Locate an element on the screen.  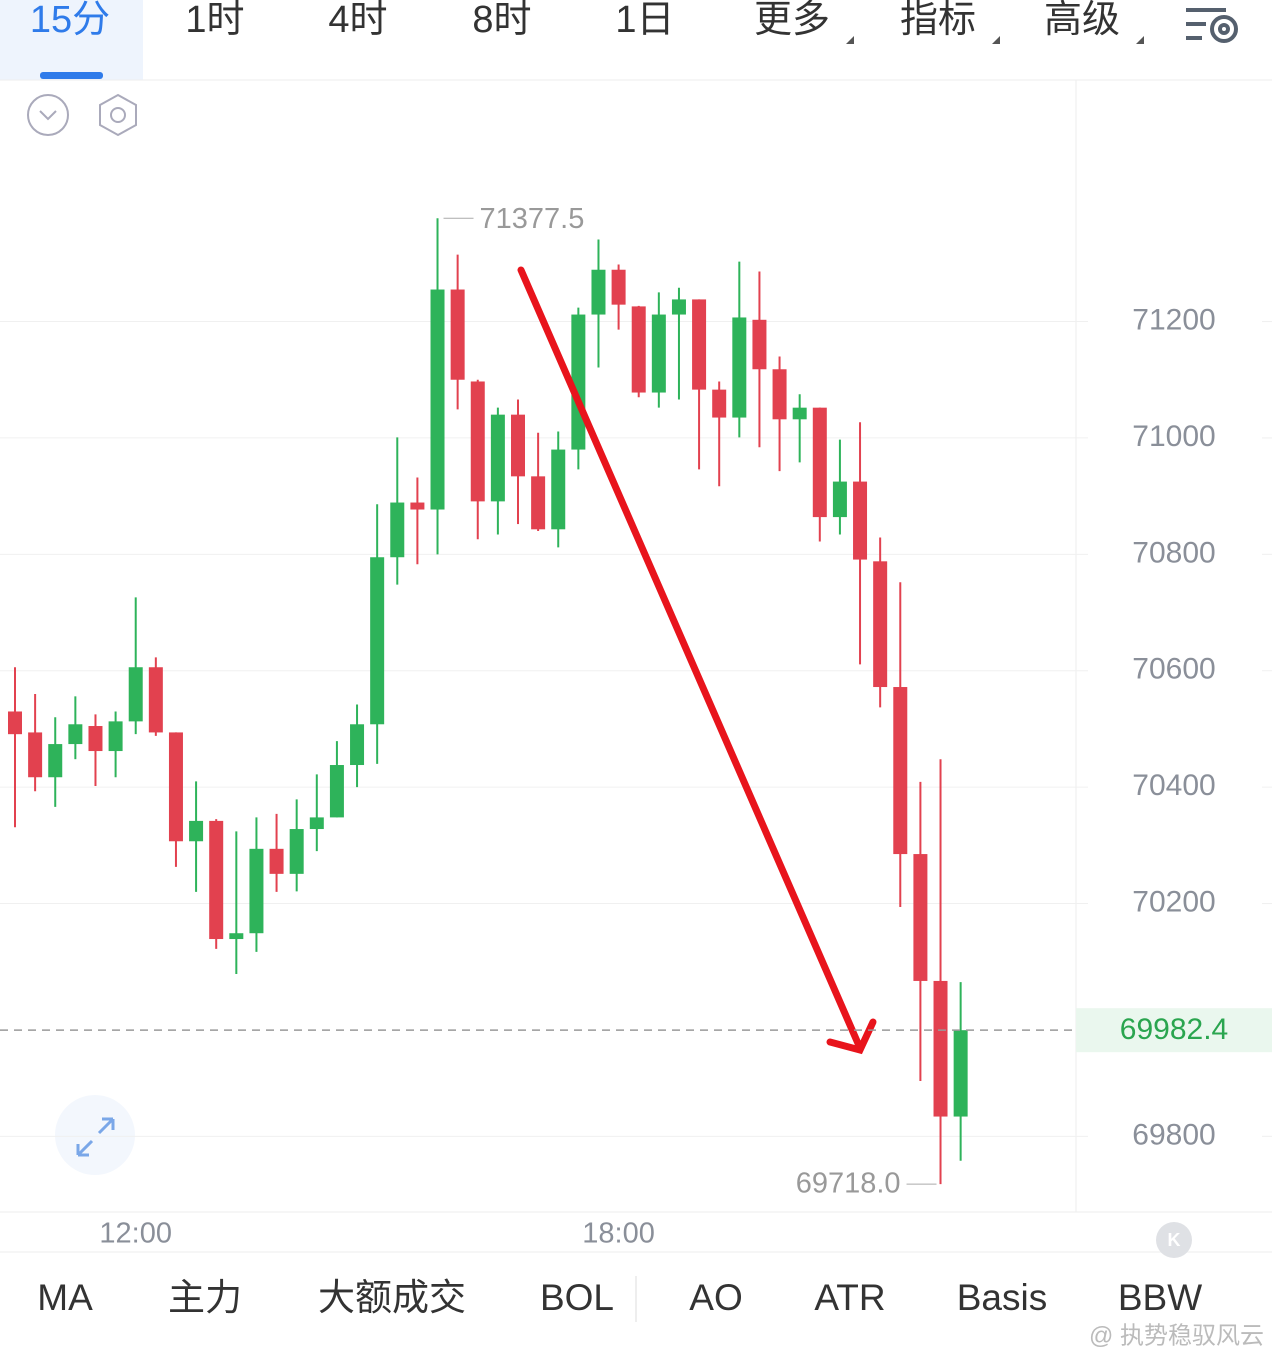
y-tick-label: 69800 is located at coordinates (1173, 1134).